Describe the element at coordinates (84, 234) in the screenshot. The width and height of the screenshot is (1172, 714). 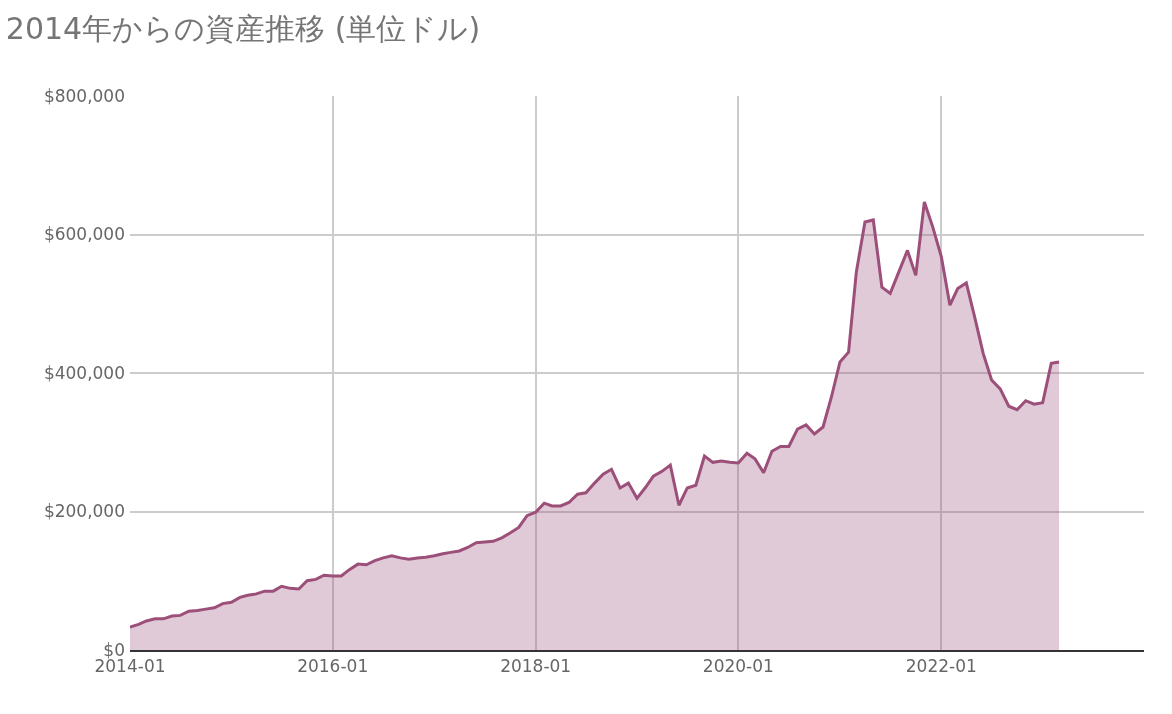
I see `y-tick-label: $600,000` at that location.